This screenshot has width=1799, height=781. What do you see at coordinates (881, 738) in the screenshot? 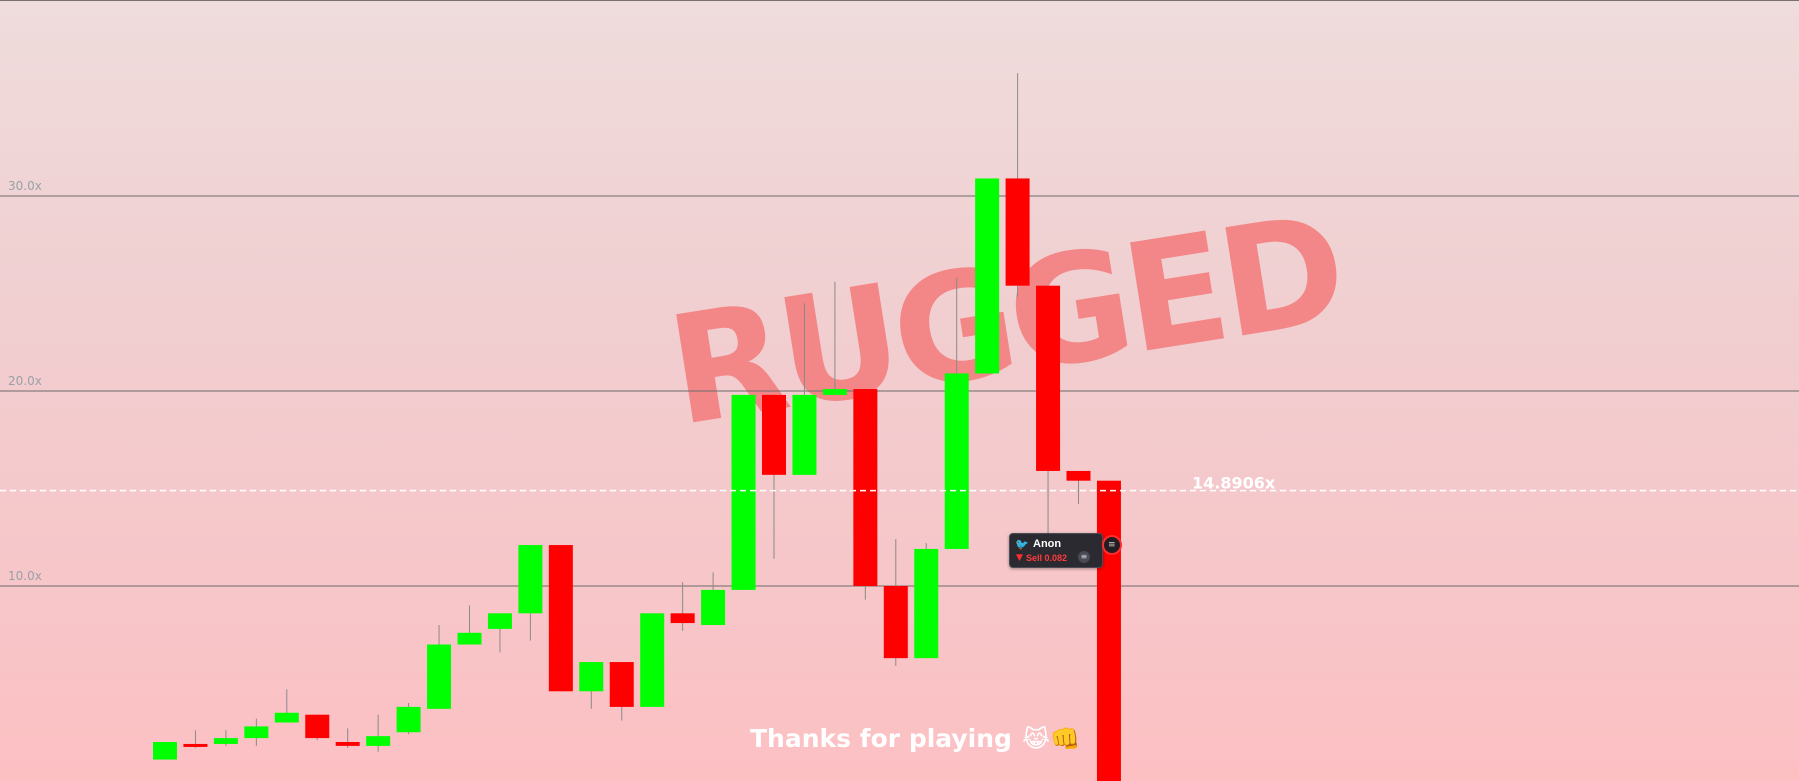
I see `thanks-text: Thanks for playing` at bounding box center [881, 738].